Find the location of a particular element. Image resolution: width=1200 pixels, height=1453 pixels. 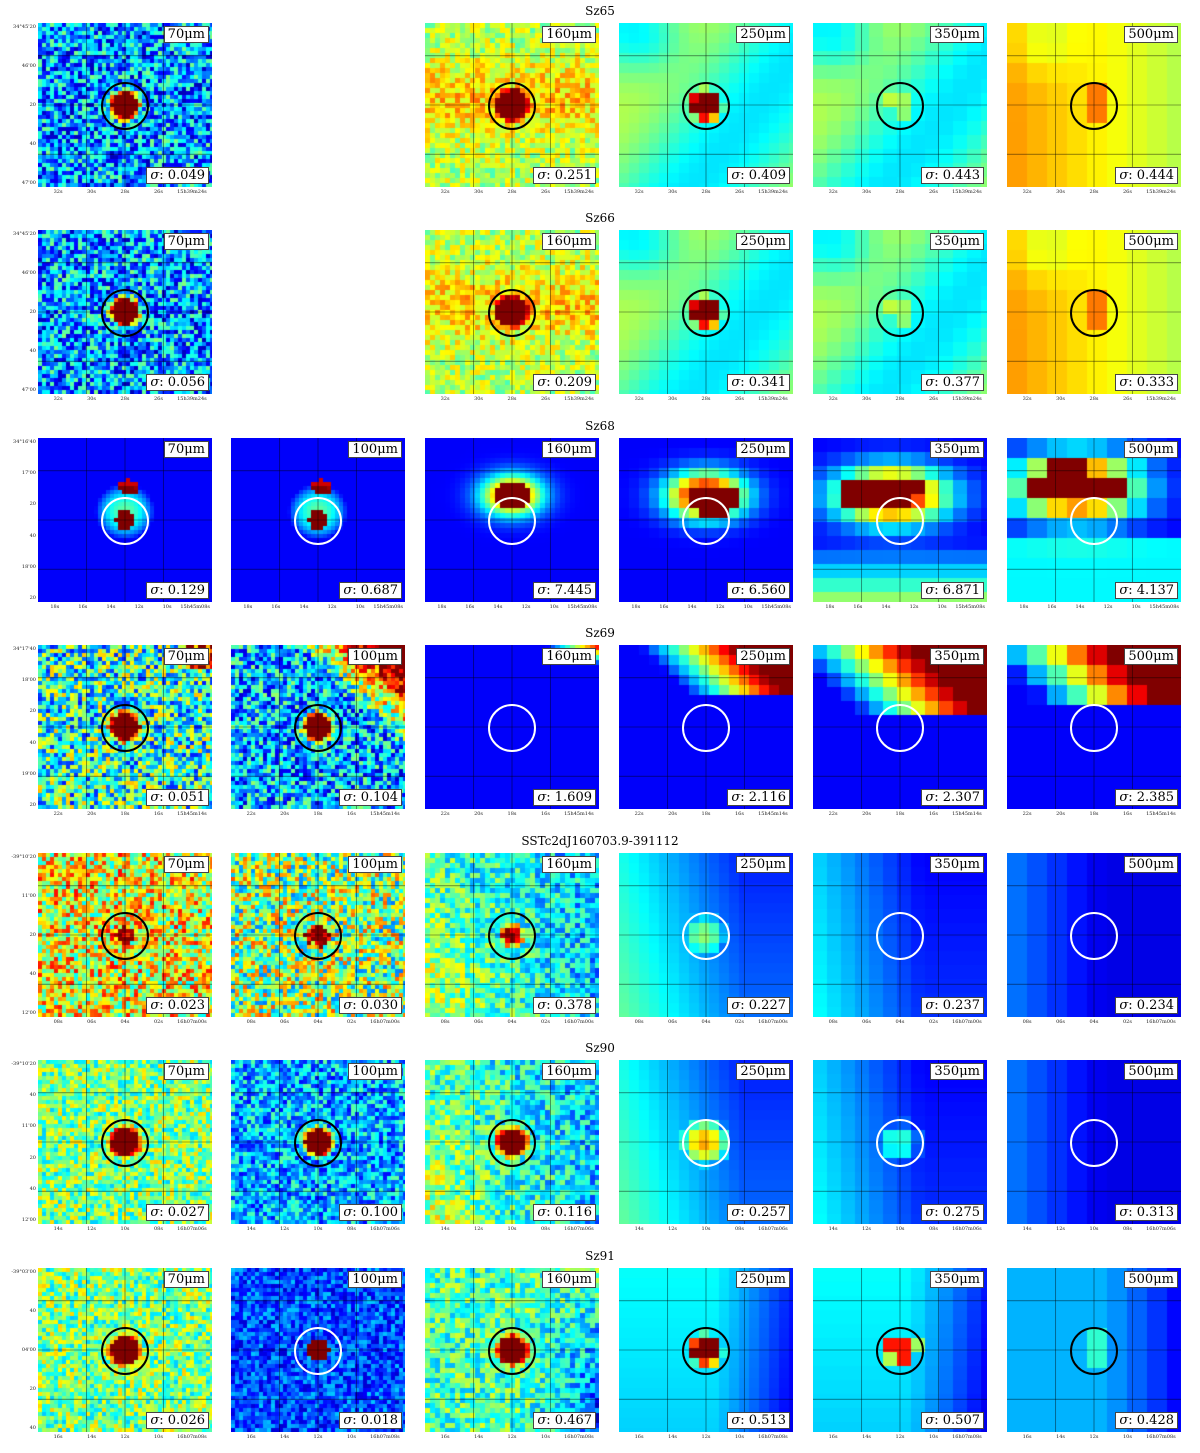

x-tick-label: 08s is located at coordinates (445, 1022).